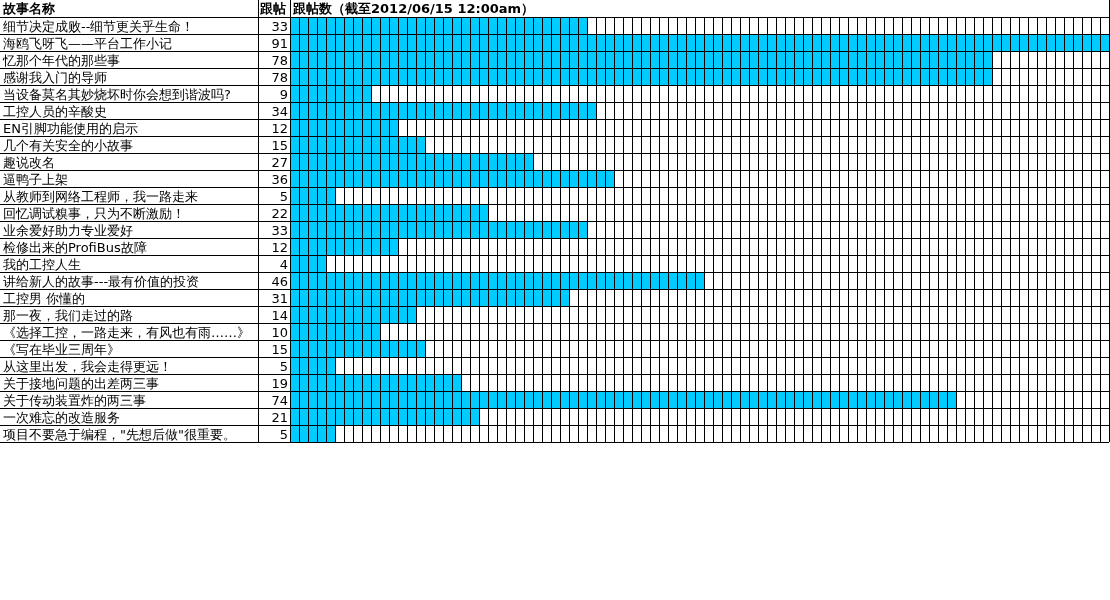 The image size is (1110, 600). Describe the element at coordinates (29, 8) in the screenshot. I see `ylabel: 故事名称` at that location.